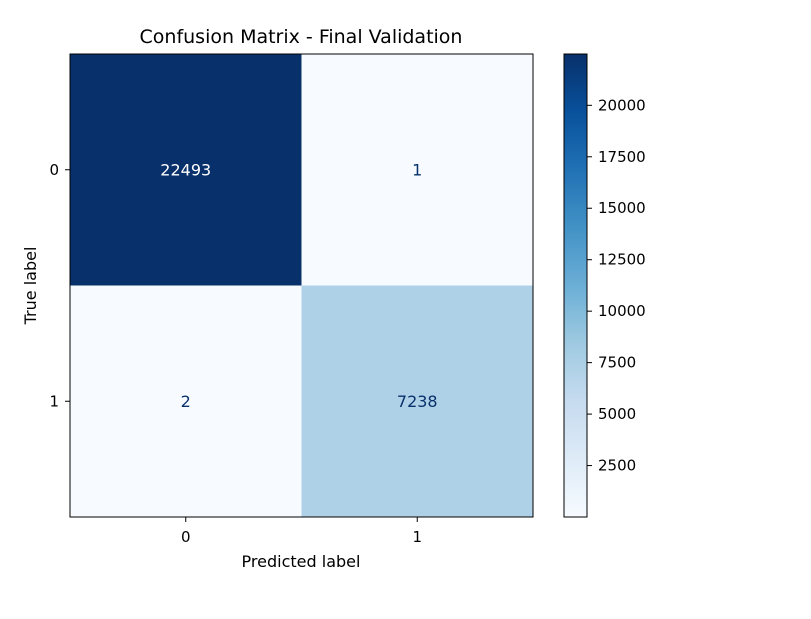  I want to click on cell-value-label-0-0: 22493, so click(185, 169).